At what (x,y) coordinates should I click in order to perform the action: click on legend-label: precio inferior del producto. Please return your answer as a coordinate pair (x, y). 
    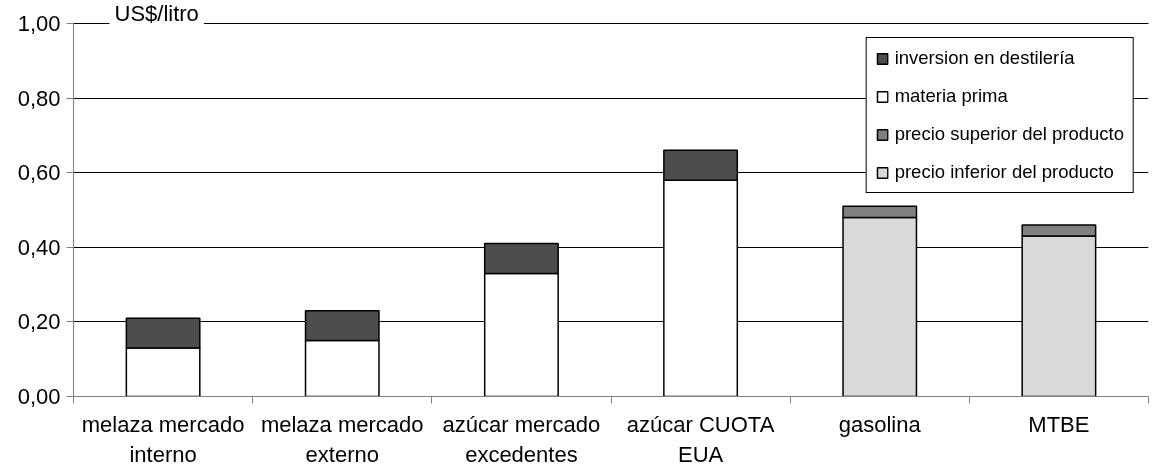
    Looking at the image, I should click on (1004, 172).